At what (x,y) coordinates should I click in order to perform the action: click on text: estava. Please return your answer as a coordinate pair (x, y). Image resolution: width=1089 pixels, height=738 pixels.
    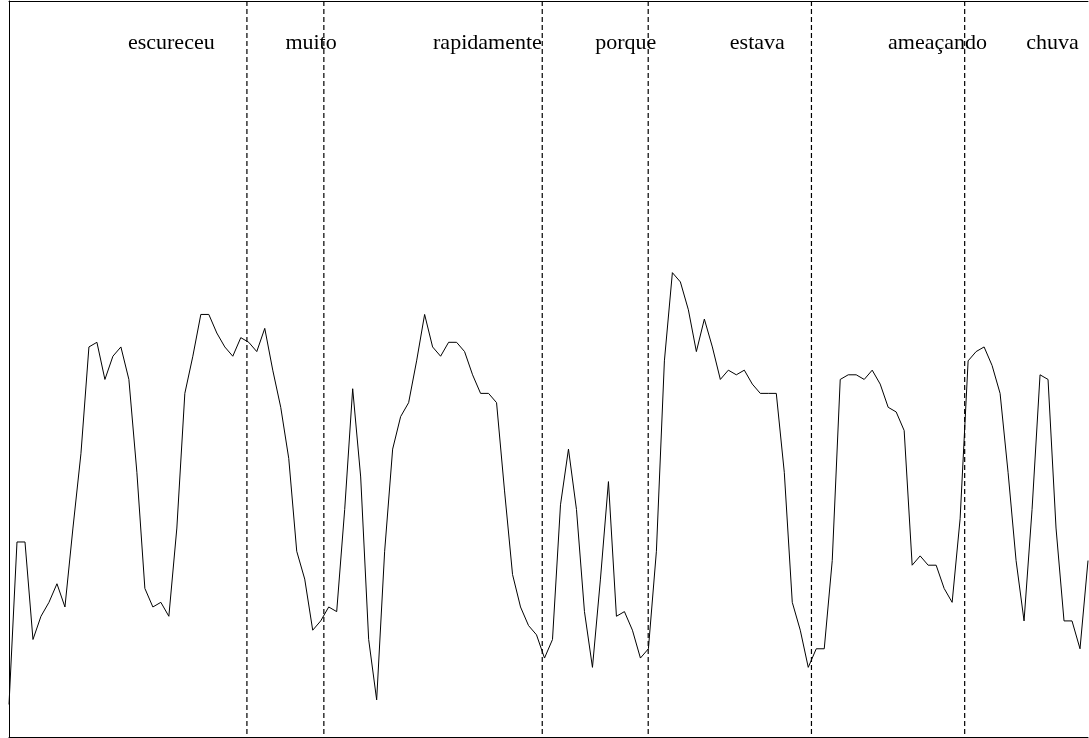
    Looking at the image, I should click on (757, 41).